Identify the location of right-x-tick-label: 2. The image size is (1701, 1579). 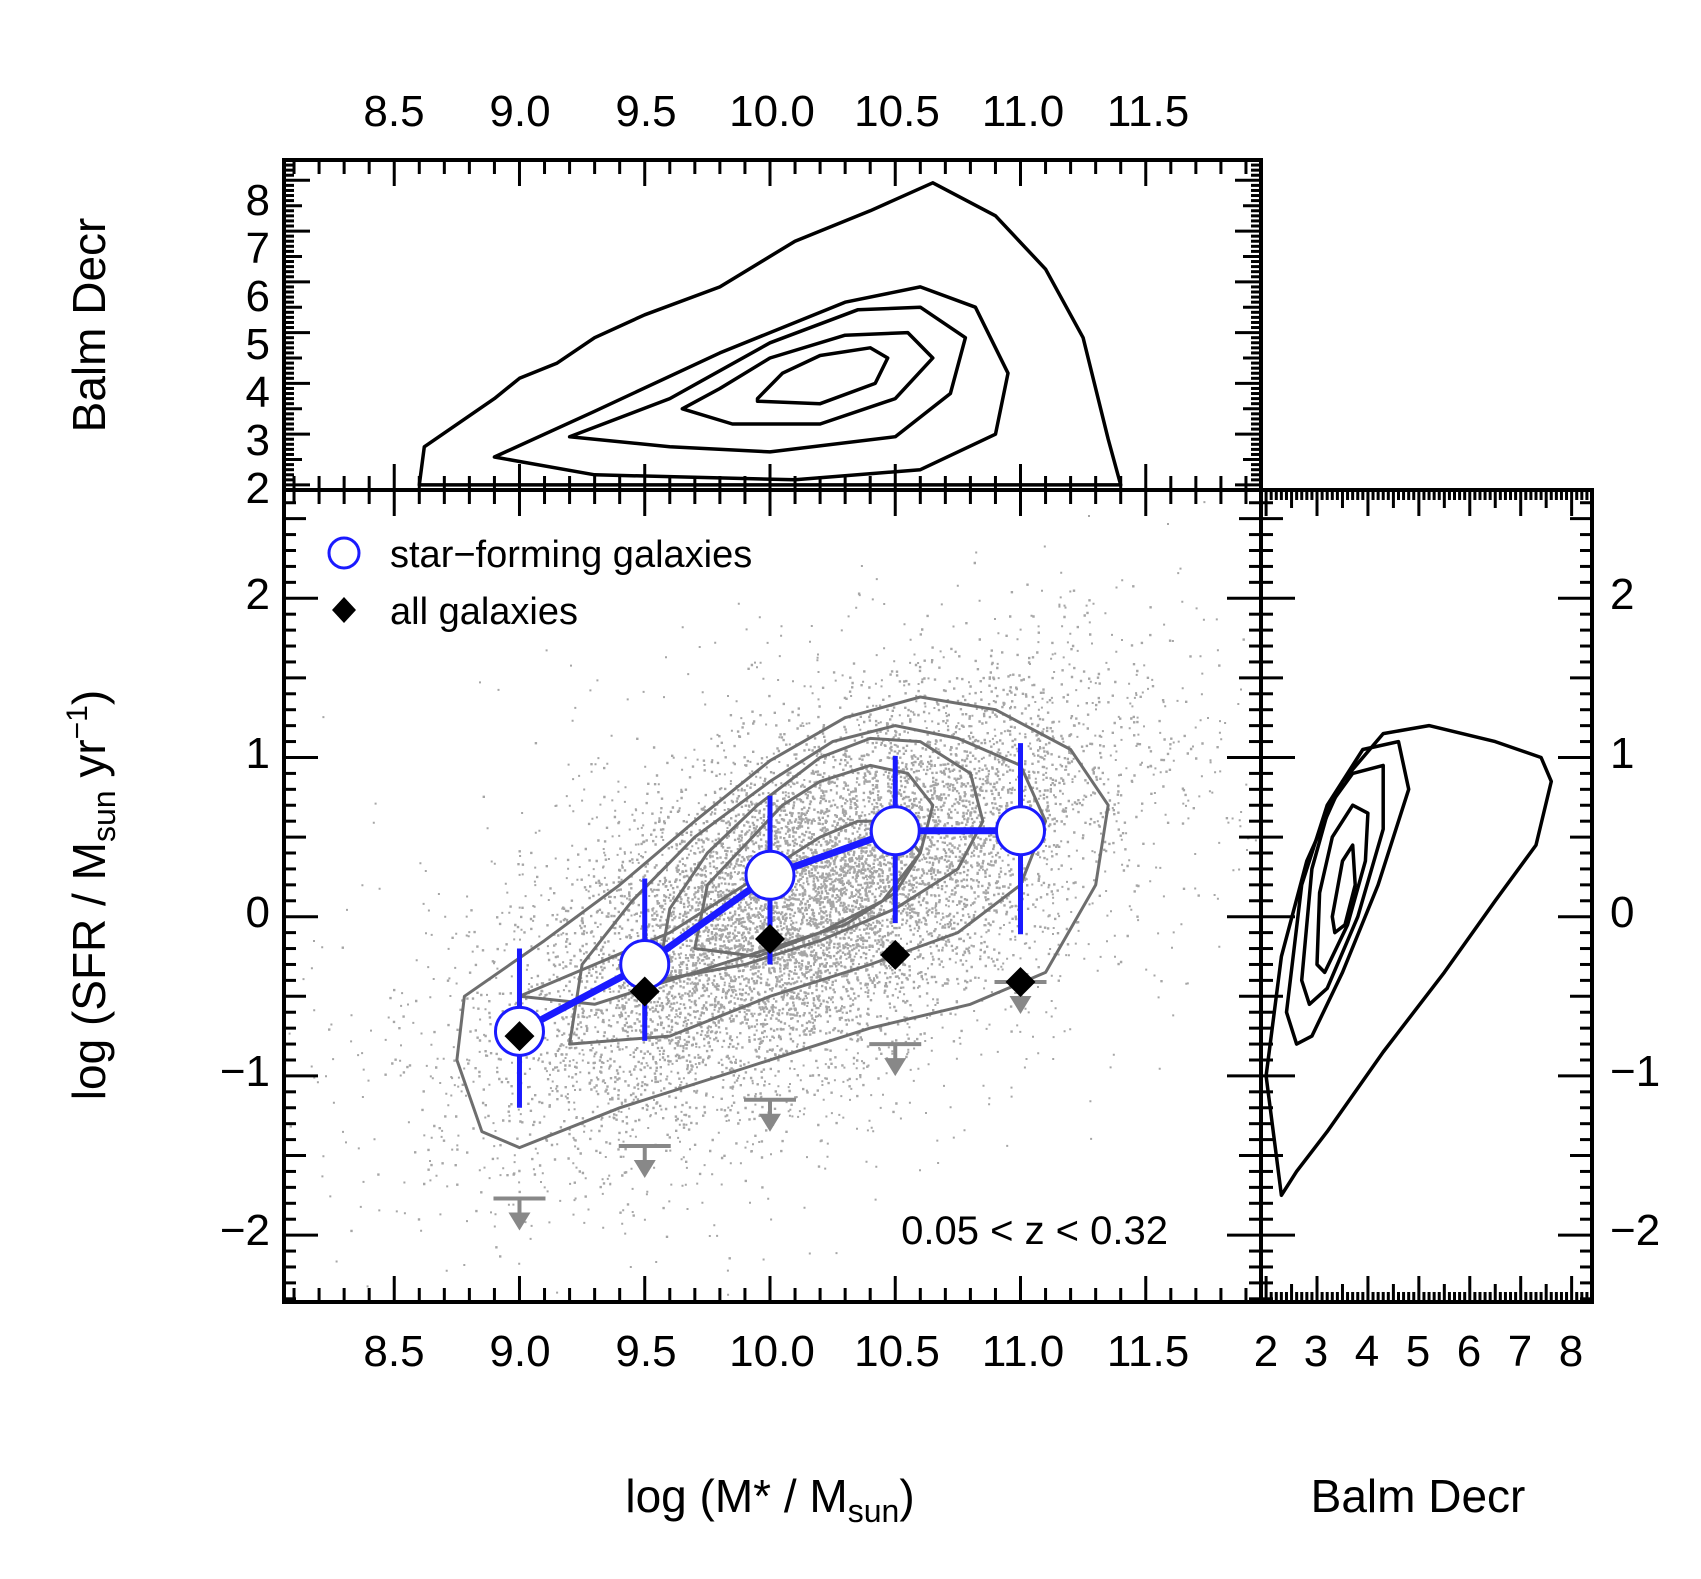
(1266, 1351).